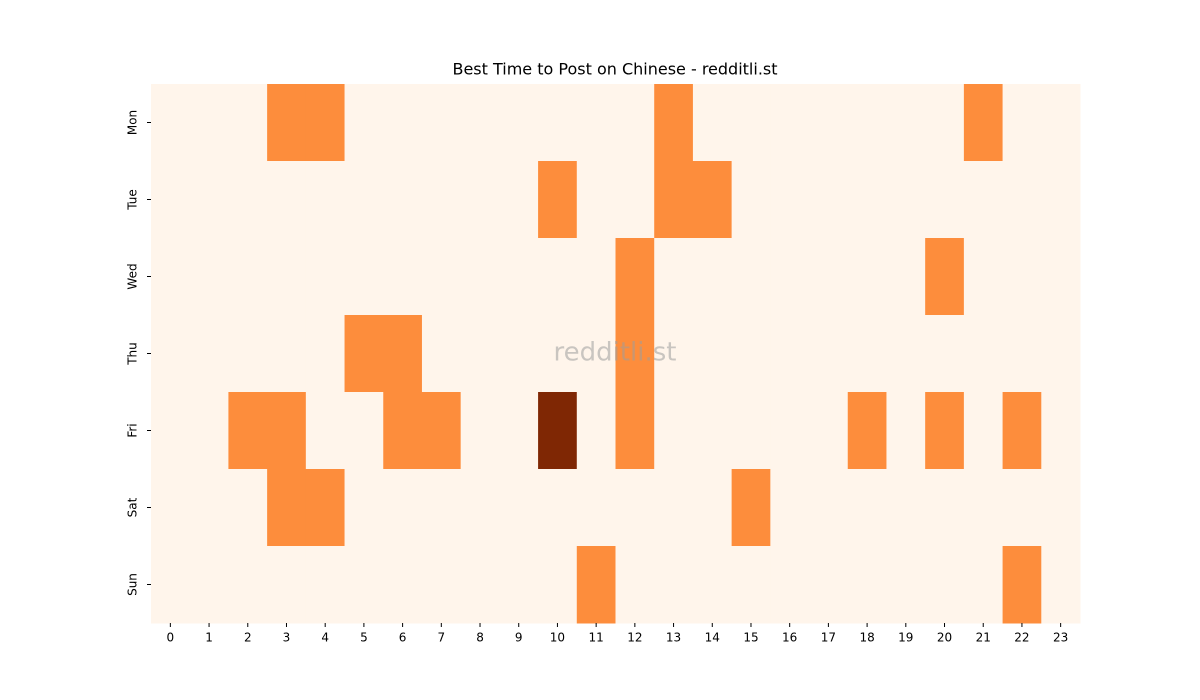  What do you see at coordinates (133, 354) in the screenshot?
I see `y-tick-label: Thu` at bounding box center [133, 354].